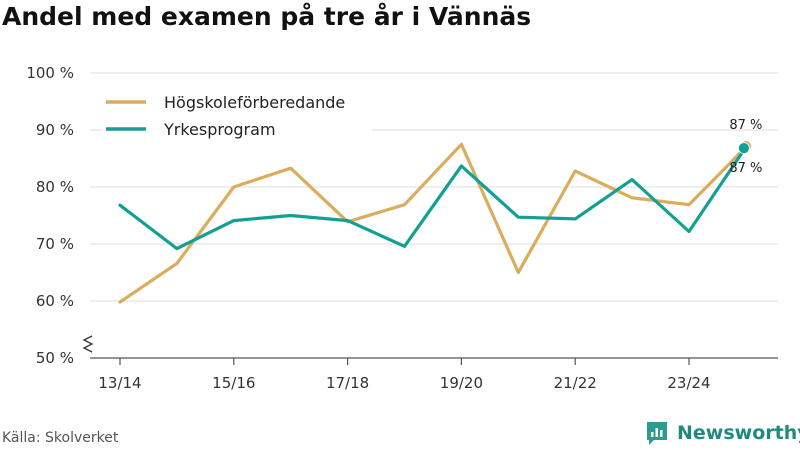 This screenshot has width=800, height=450. What do you see at coordinates (55, 187) in the screenshot?
I see `y-tick-label-80: 80 %` at bounding box center [55, 187].